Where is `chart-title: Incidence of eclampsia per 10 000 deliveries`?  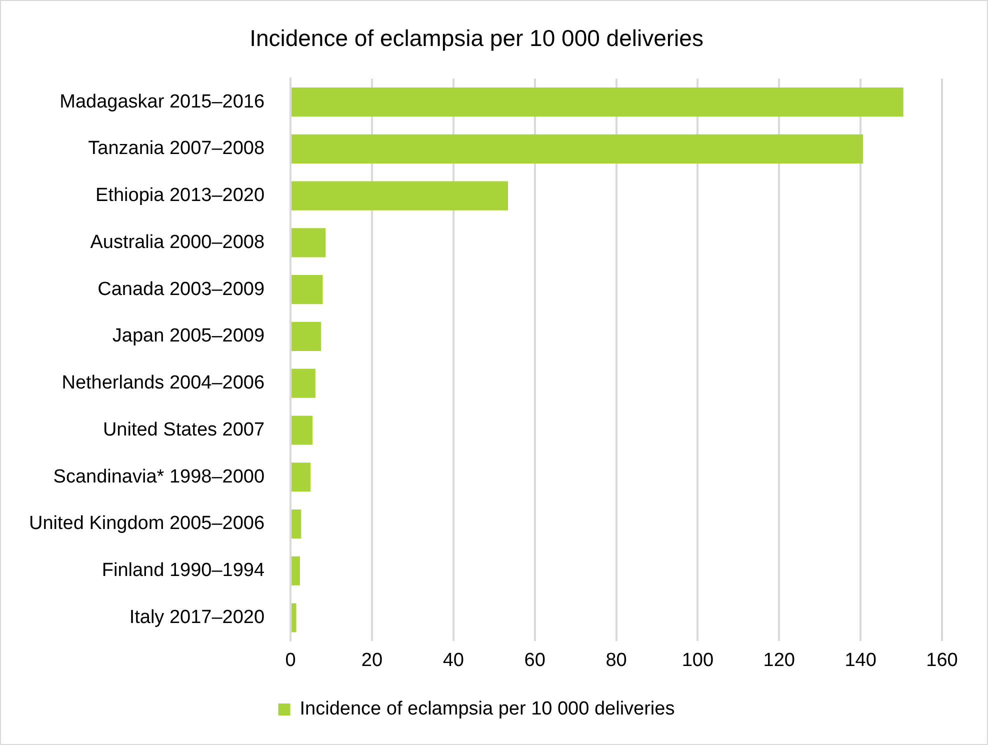
chart-title: Incidence of eclampsia per 10 000 deliveries is located at coordinates (477, 38).